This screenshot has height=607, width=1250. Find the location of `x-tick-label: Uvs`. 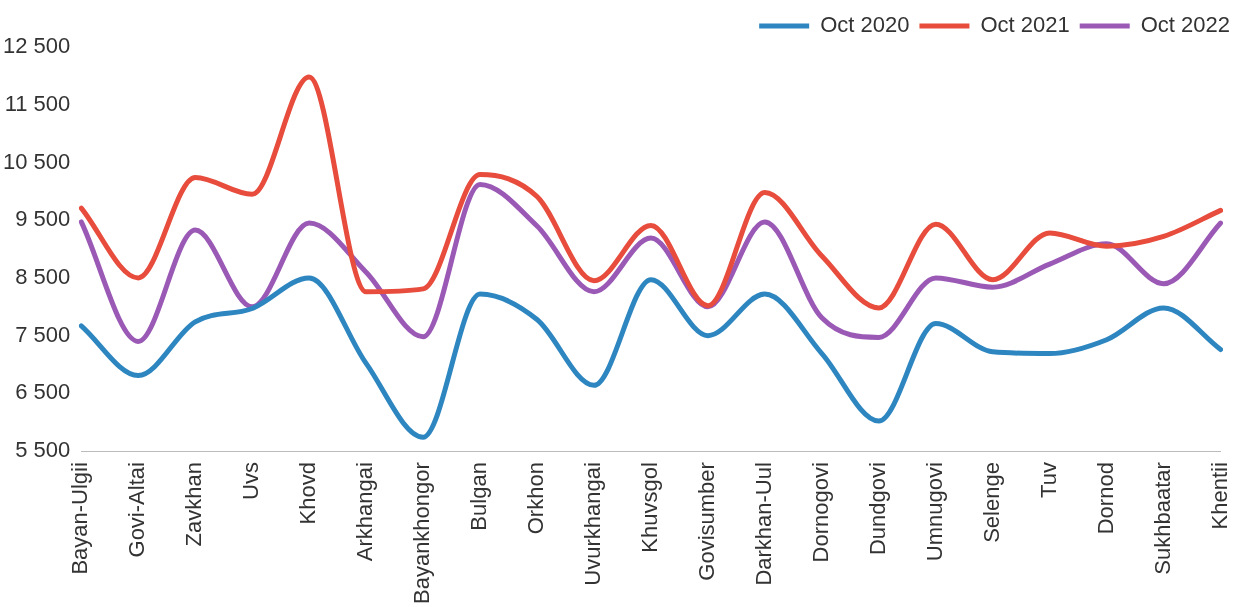

x-tick-label: Uvs is located at coordinates (251, 481).